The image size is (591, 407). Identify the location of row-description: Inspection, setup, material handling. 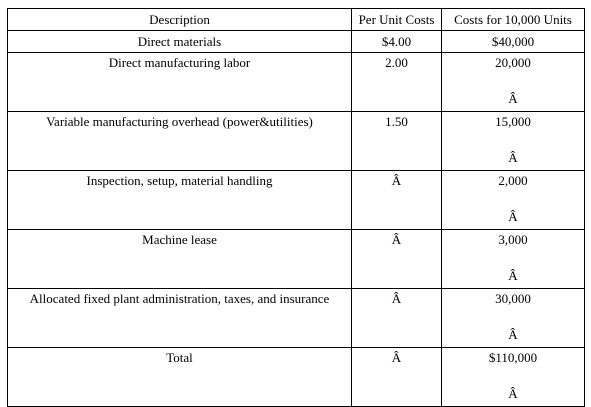
(179, 200).